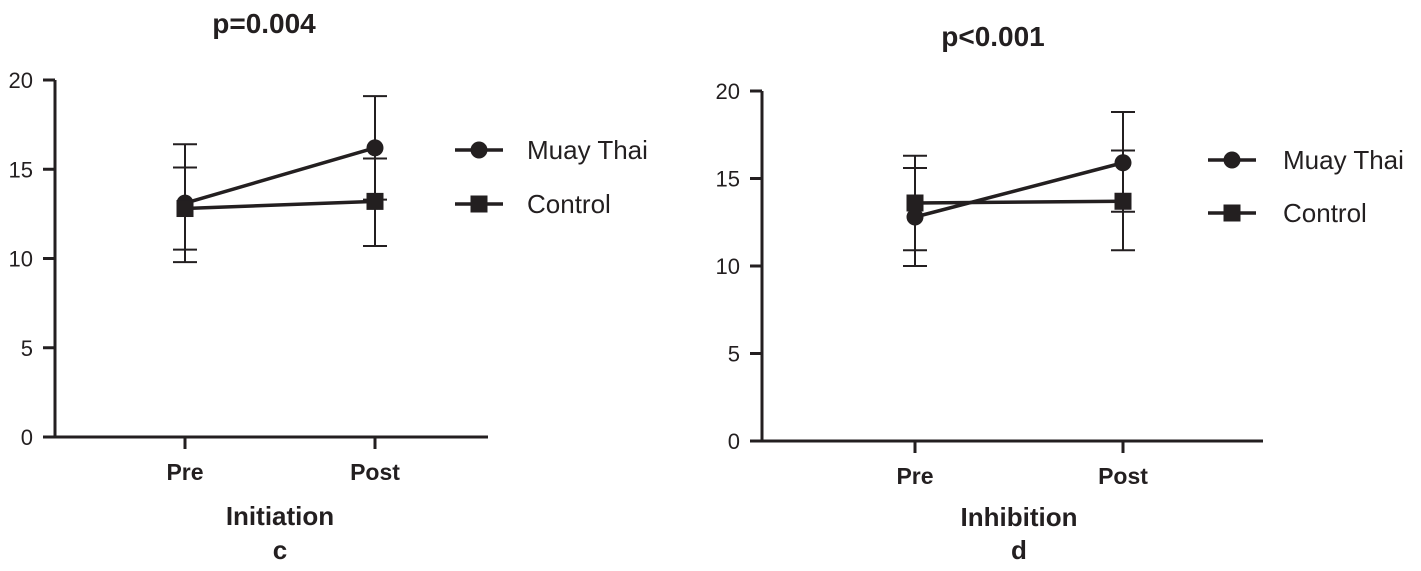 Image resolution: width=1421 pixels, height=571 pixels. I want to click on x-axis-label: Initiation, so click(280, 516).